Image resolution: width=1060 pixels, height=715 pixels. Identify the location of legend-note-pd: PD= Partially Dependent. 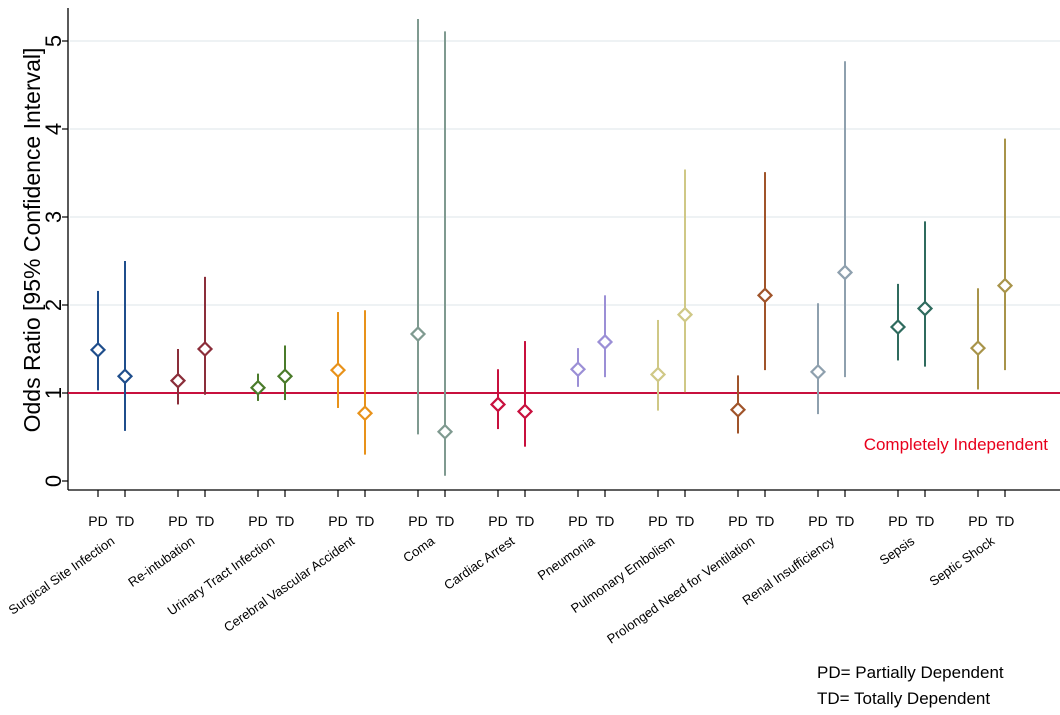
(910, 672).